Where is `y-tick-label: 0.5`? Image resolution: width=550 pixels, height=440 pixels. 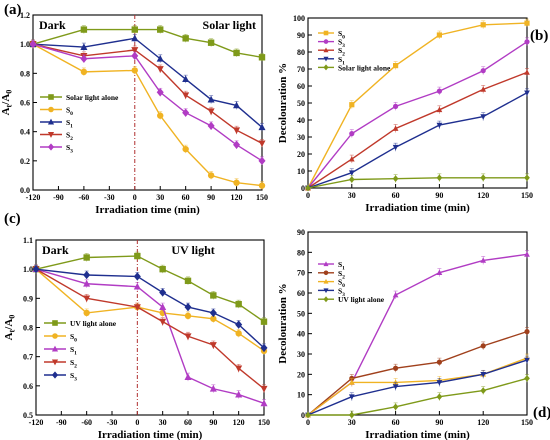 y-tick-label: 0.5 is located at coordinates (28, 415).